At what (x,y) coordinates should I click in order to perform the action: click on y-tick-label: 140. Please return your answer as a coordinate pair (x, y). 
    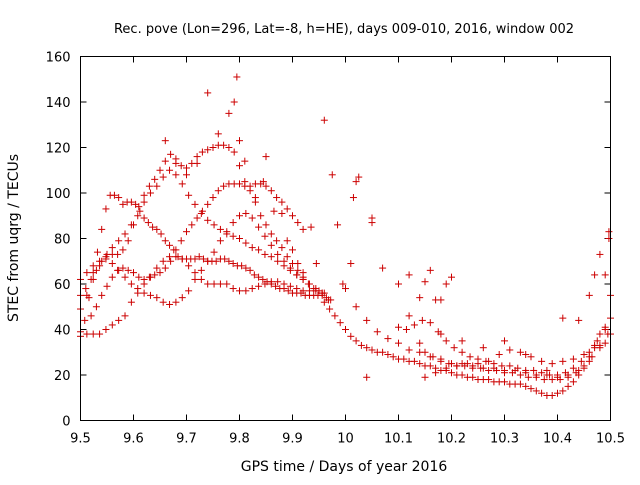
    Looking at the image, I should click on (58, 103).